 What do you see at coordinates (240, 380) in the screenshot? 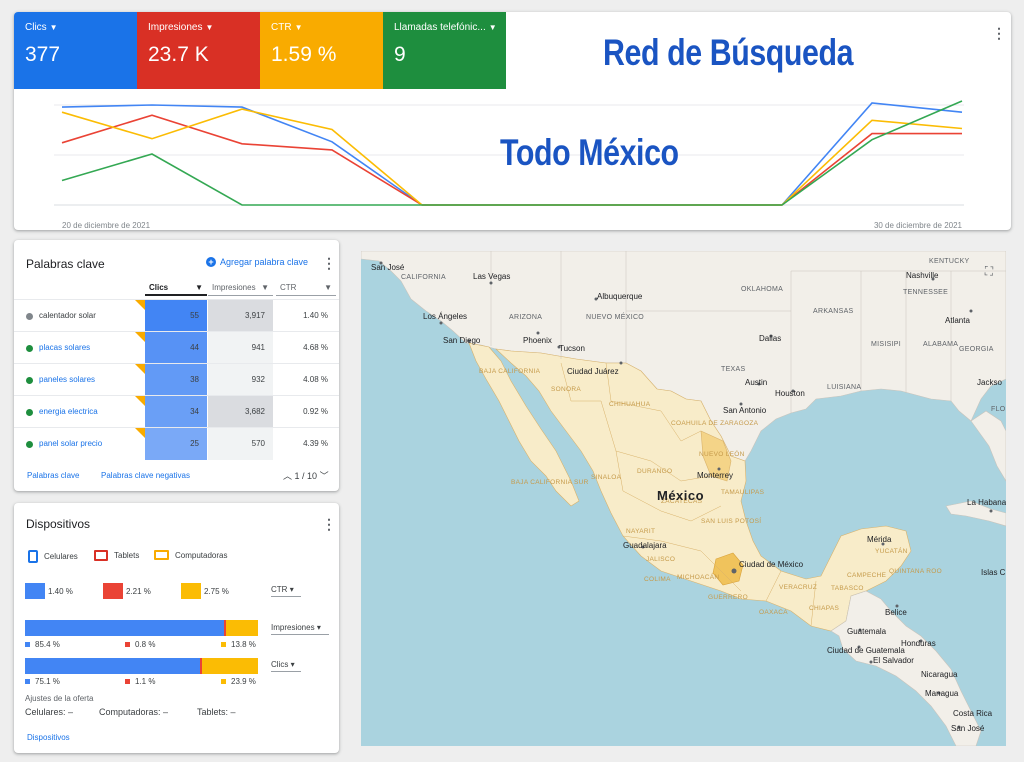
I see `cell-impresiones: 932` at bounding box center [240, 380].